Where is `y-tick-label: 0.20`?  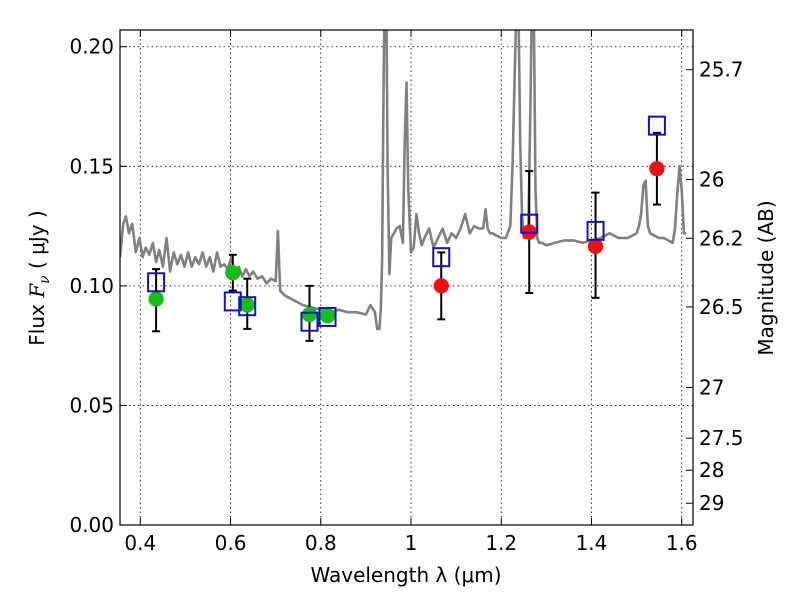 y-tick-label: 0.20 is located at coordinates (91, 47).